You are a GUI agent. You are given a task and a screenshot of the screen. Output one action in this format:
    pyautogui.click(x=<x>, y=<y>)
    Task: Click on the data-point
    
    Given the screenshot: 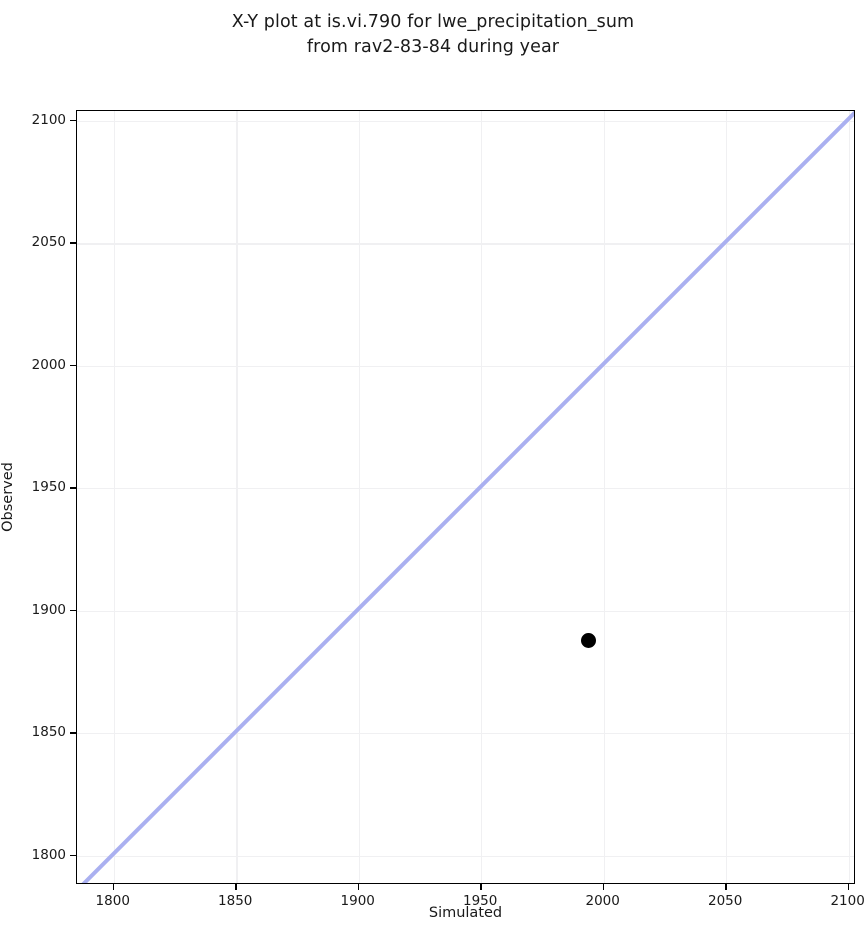 What is the action you would take?
    pyautogui.click(x=589, y=640)
    